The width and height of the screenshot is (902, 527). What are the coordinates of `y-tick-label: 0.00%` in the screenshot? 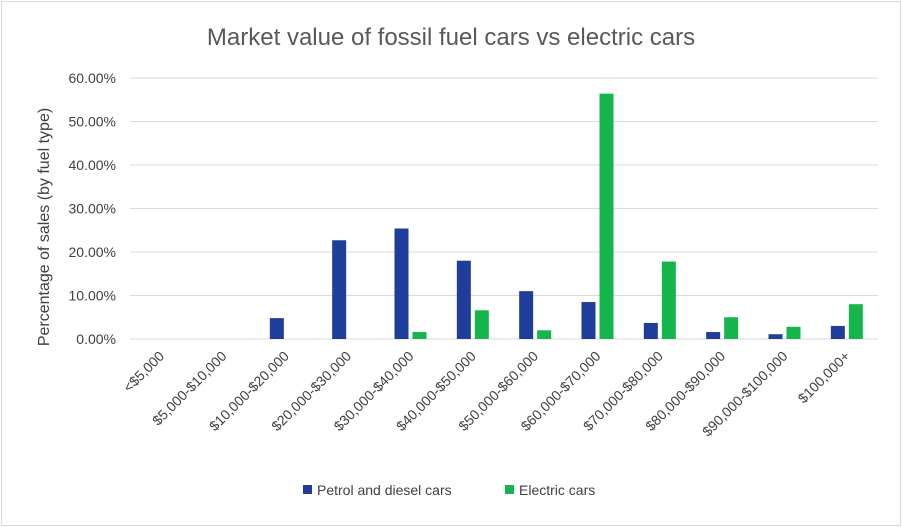 It's located at (96, 339).